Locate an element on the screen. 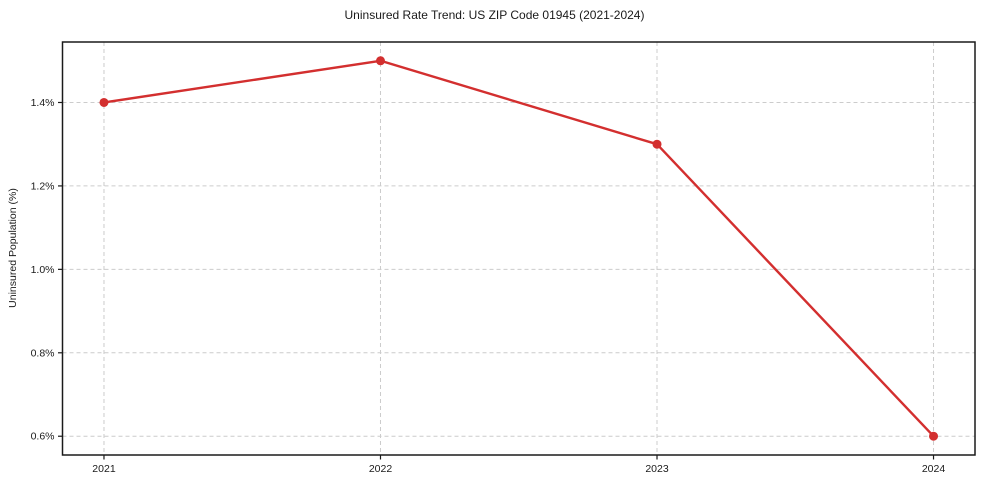 Image resolution: width=989 pixels, height=490 pixels. y-tick-label: 0.6% is located at coordinates (43, 437).